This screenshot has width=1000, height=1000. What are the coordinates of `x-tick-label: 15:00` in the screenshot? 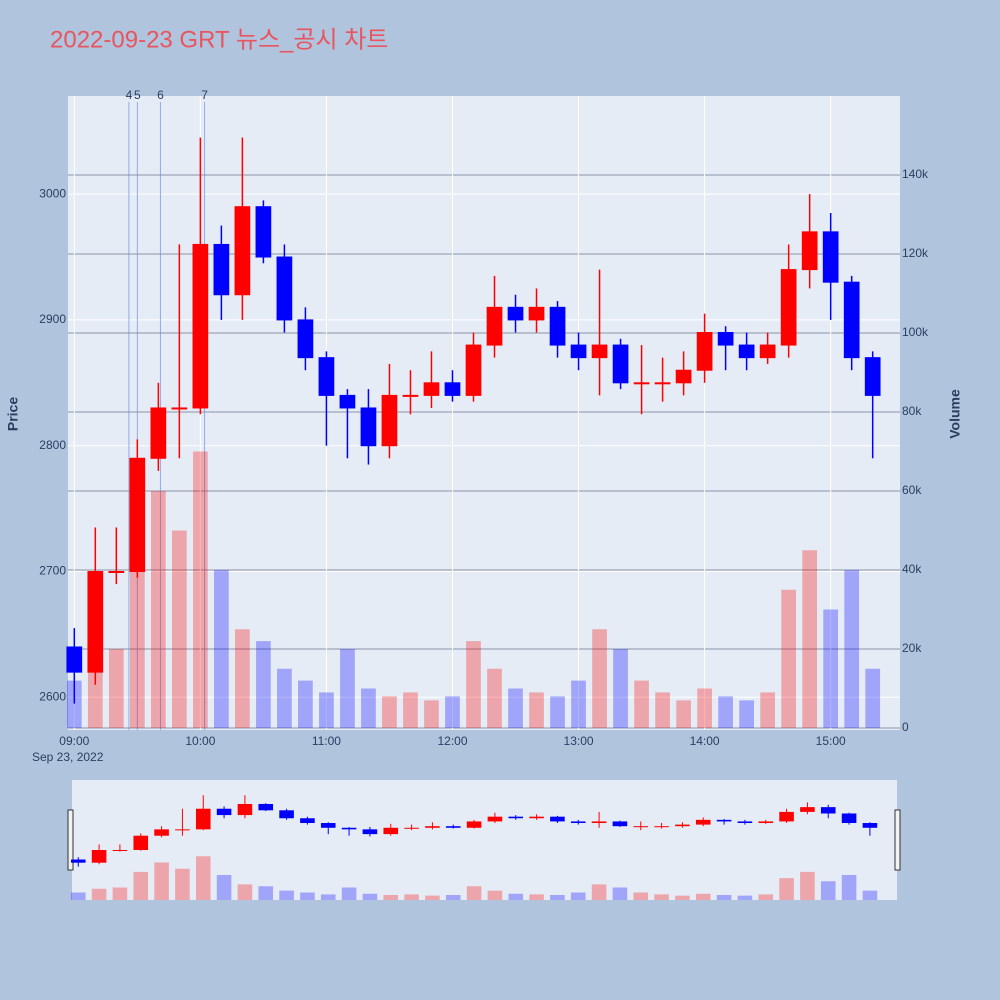 It's located at (831, 741).